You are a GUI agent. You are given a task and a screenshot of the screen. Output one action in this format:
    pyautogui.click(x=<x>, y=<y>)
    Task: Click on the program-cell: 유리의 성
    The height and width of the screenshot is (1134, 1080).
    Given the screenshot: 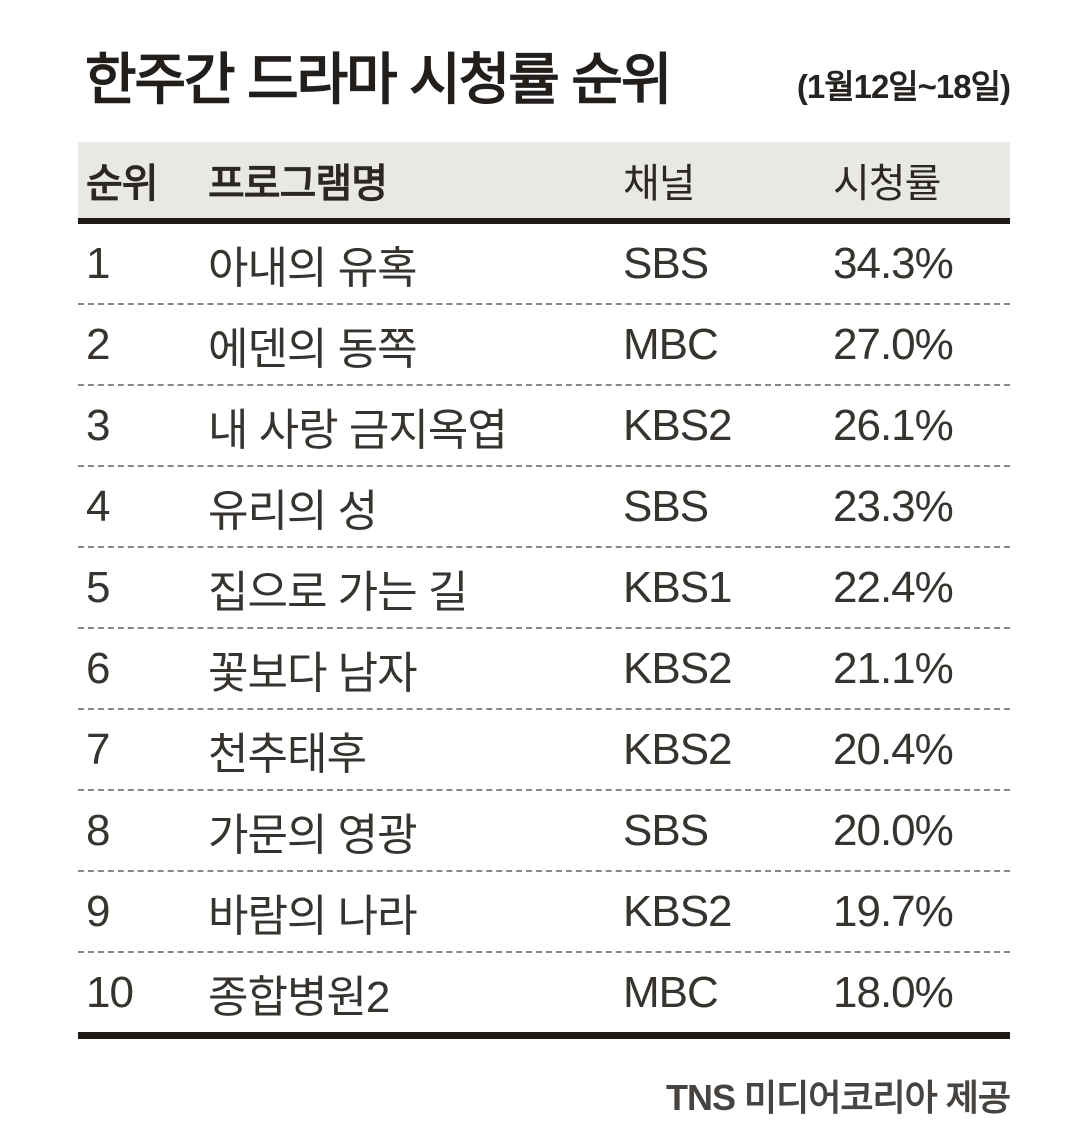 What is the action you would take?
    pyautogui.click(x=293, y=511)
    